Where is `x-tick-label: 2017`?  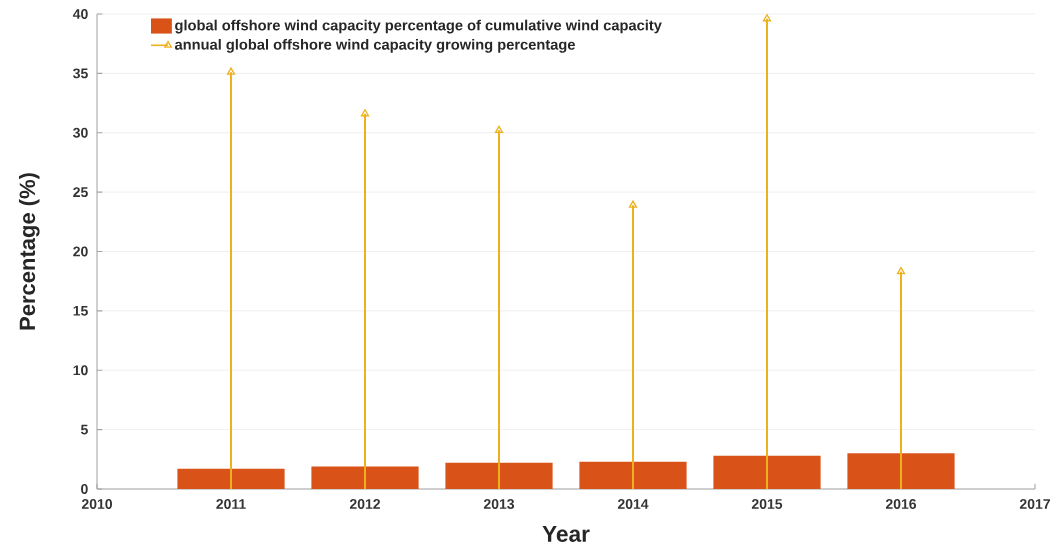 x-tick-label: 2017 is located at coordinates (1034, 503).